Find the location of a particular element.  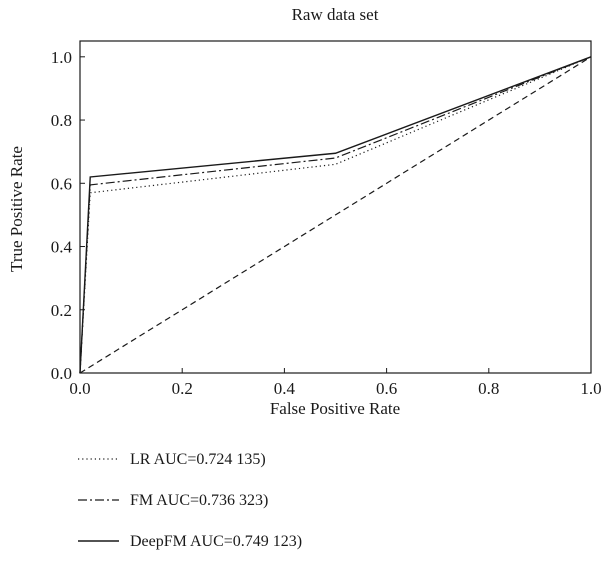

x-tick-label: 1.0 is located at coordinates (590, 388).